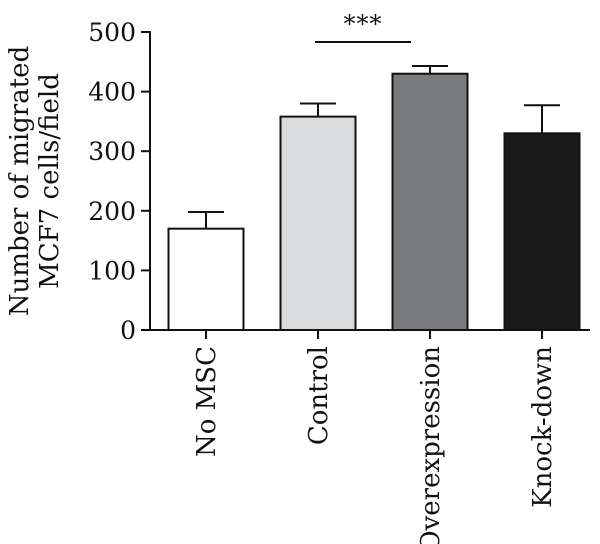 Image resolution: width=600 pixels, height=544 pixels. I want to click on y-tick-label: 500, so click(112, 32).